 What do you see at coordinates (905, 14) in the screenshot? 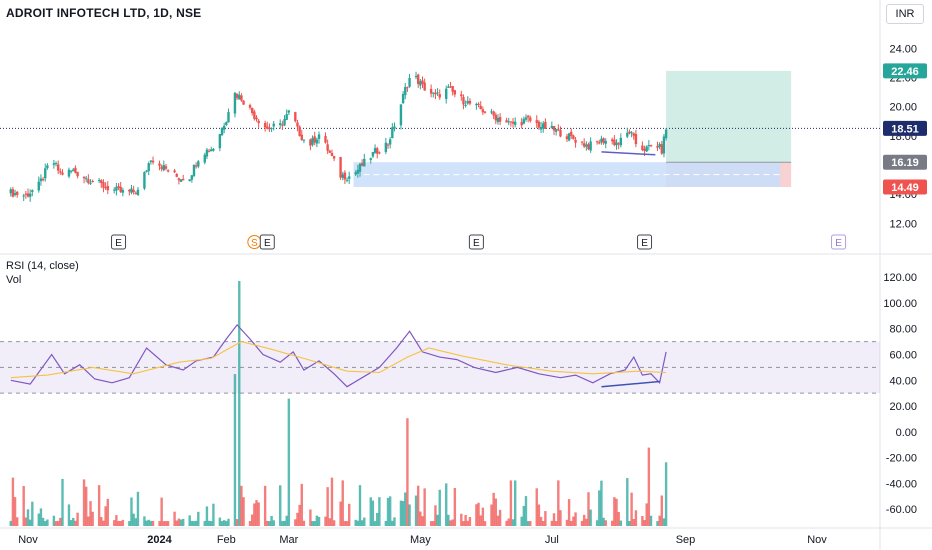
I see `currency-button: INR` at bounding box center [905, 14].